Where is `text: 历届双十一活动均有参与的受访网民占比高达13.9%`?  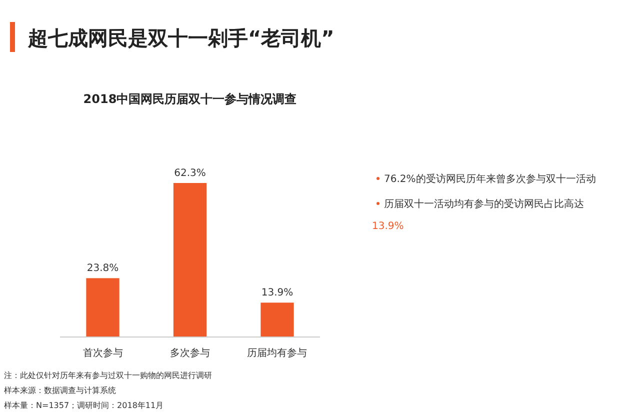 text: 历届双十一活动均有参与的受访网民占比高达13.9% is located at coordinates (478, 215).